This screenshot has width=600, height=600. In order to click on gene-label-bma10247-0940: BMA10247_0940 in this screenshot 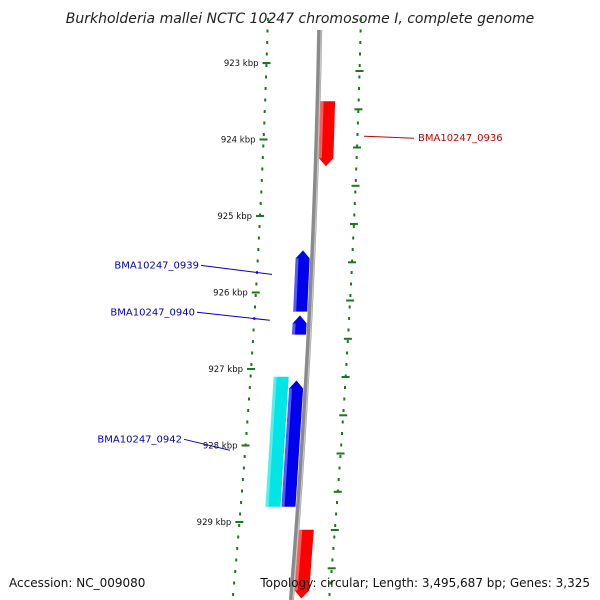, I will do `click(152, 312)`.